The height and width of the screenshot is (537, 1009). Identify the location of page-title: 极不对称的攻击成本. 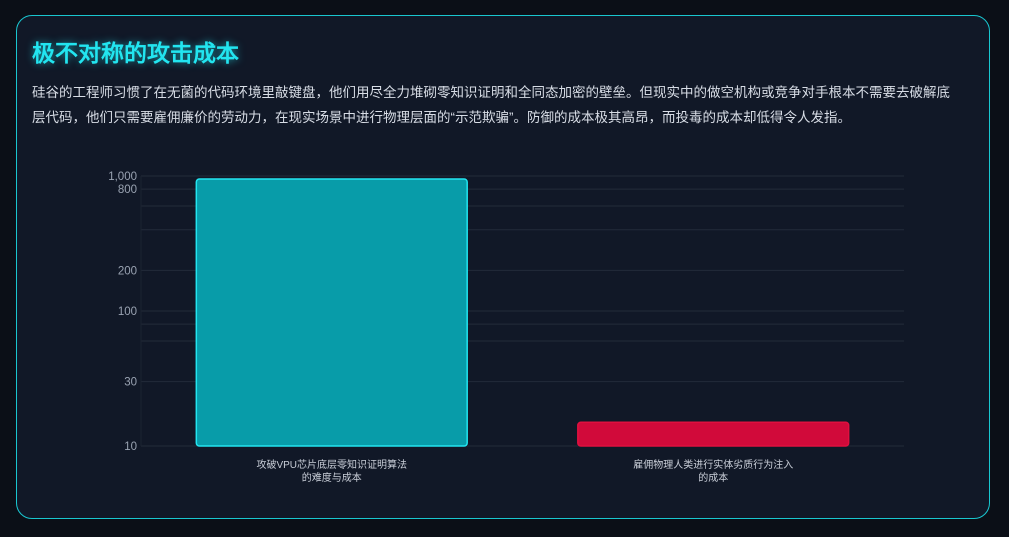
(135, 53).